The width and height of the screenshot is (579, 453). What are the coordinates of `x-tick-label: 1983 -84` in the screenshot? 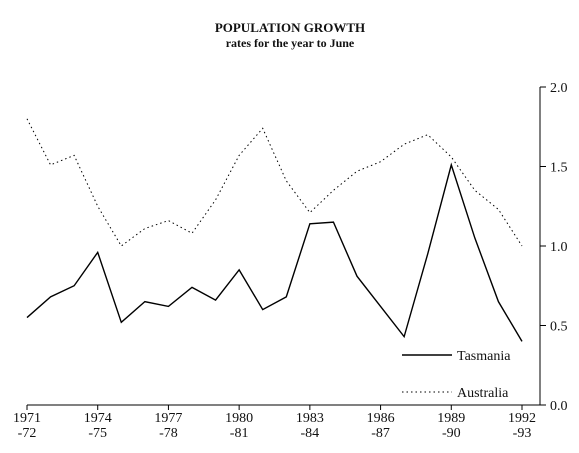 It's located at (309, 426).